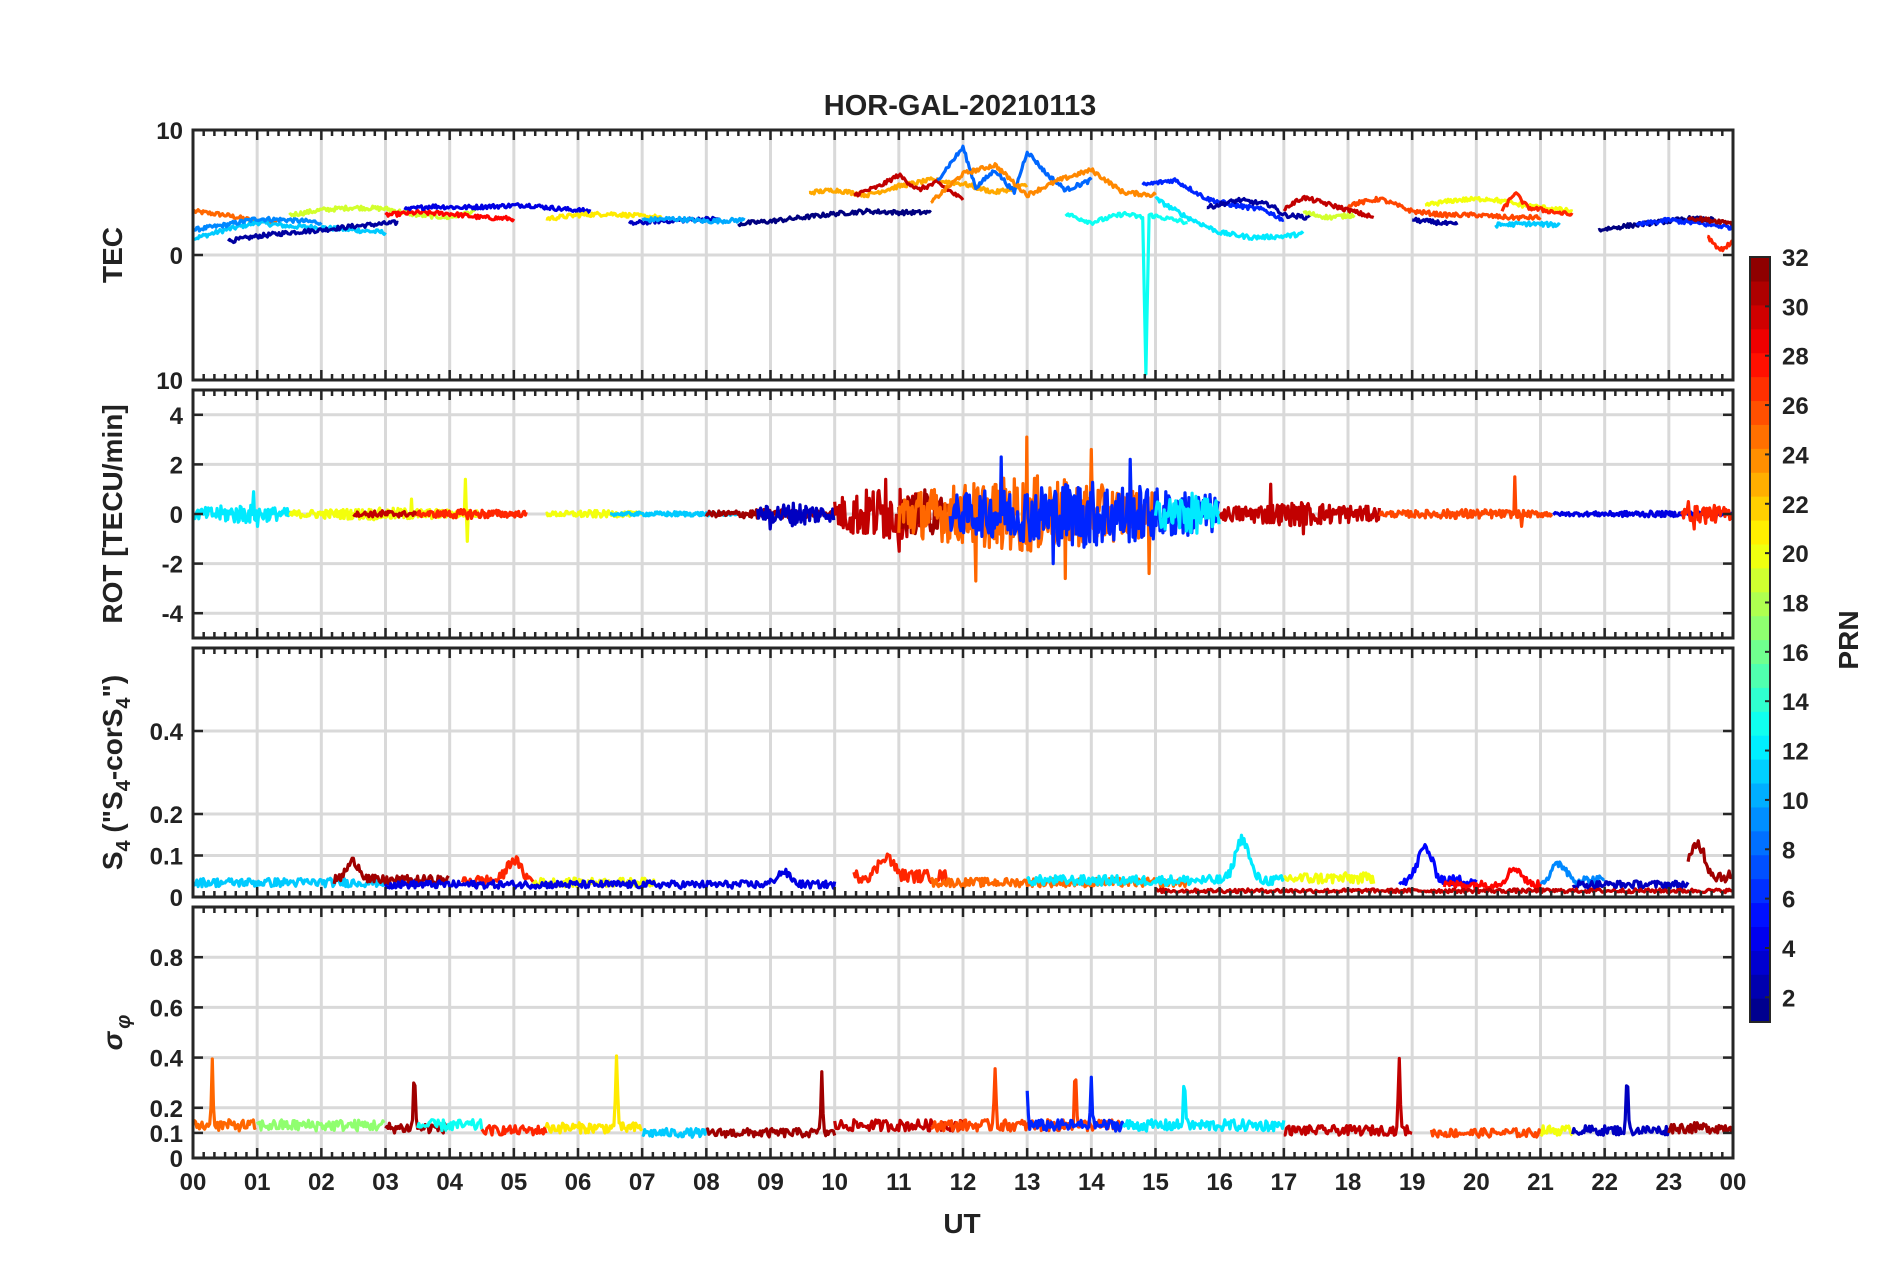  Describe the element at coordinates (176, 1159) in the screenshot. I see `sigma-y-tick-label: 0` at that location.